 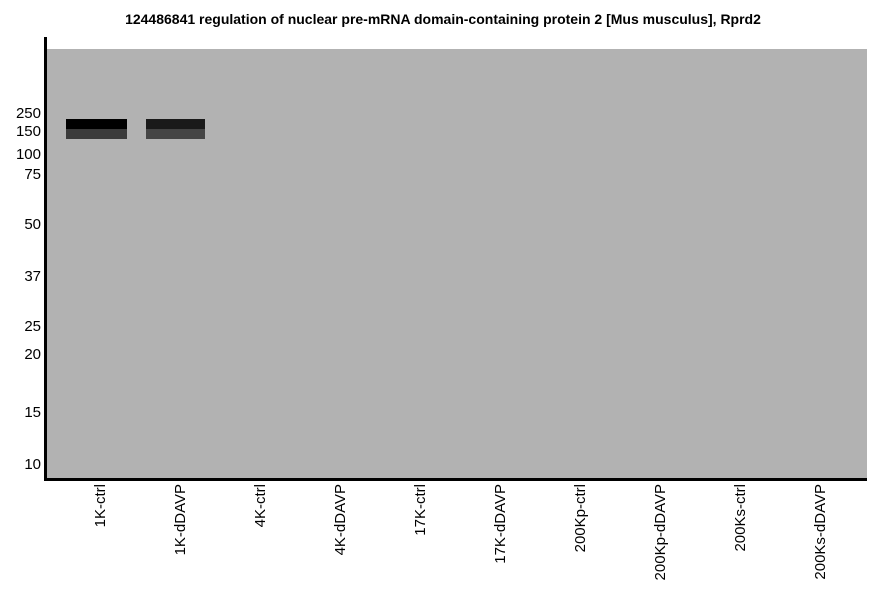 I want to click on x-axis-lane-label: 17K-dDAVP, so click(x=500, y=524).